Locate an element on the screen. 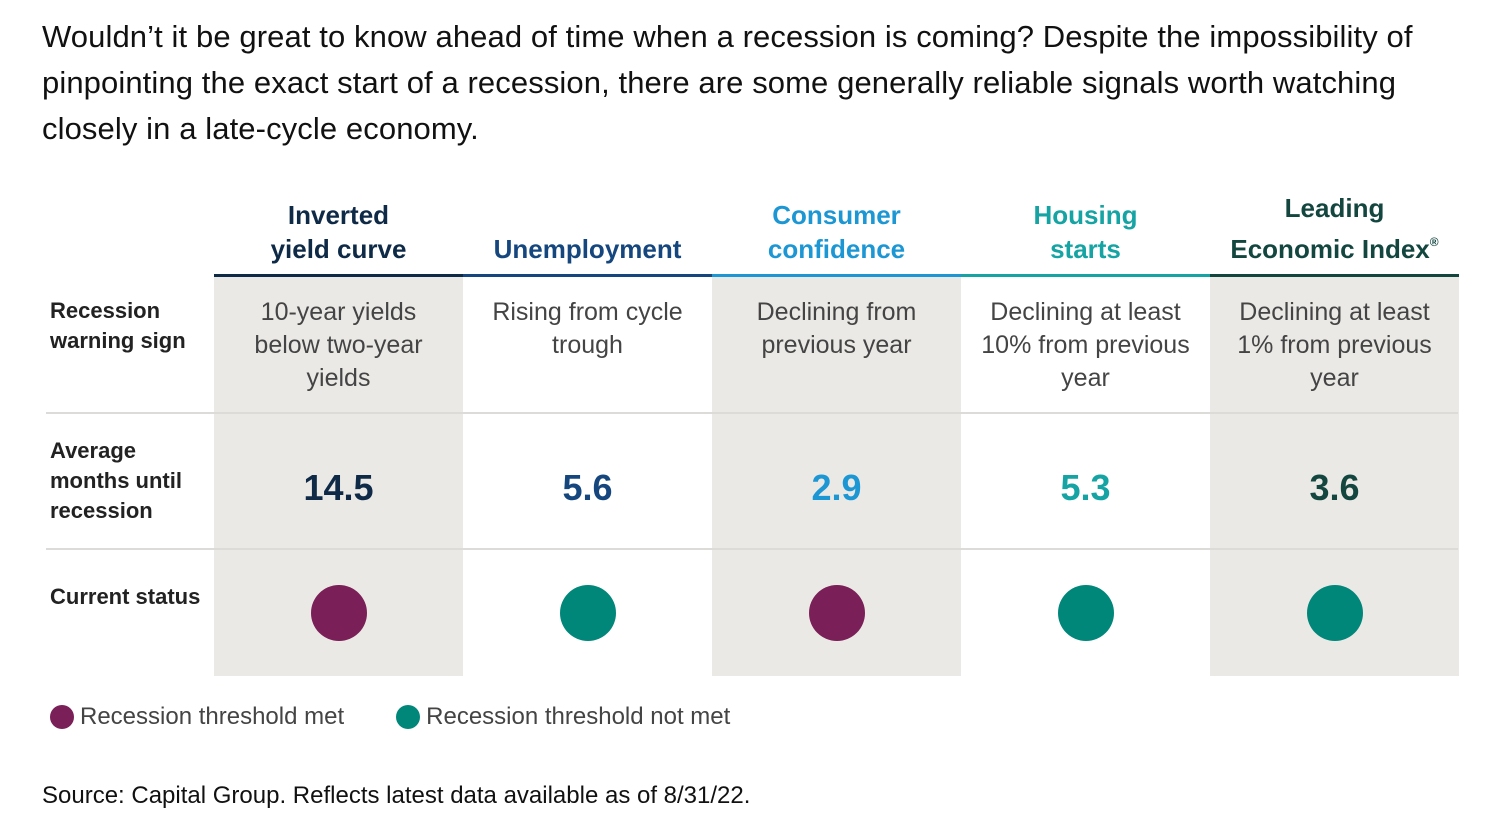  legend-label: Recession threshold not met is located at coordinates (578, 716).